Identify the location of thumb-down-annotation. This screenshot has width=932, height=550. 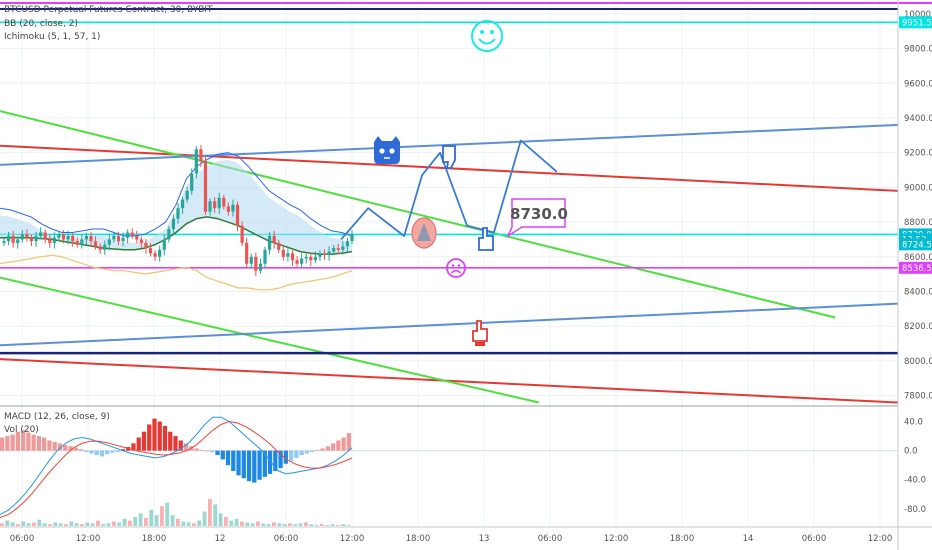
(449, 157).